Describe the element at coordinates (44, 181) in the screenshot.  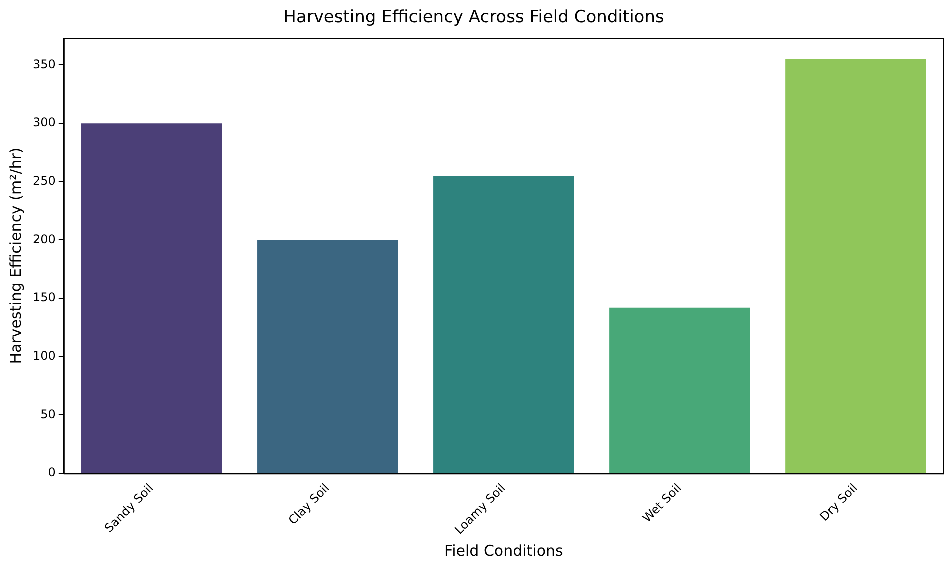
I see `y-tick-label: 250` at that location.